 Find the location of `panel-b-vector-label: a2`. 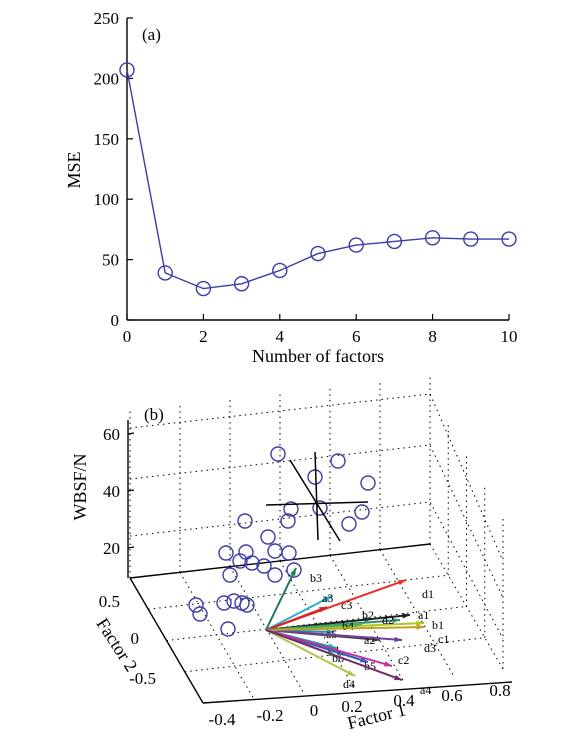

panel-b-vector-label: a2 is located at coordinates (369, 640).